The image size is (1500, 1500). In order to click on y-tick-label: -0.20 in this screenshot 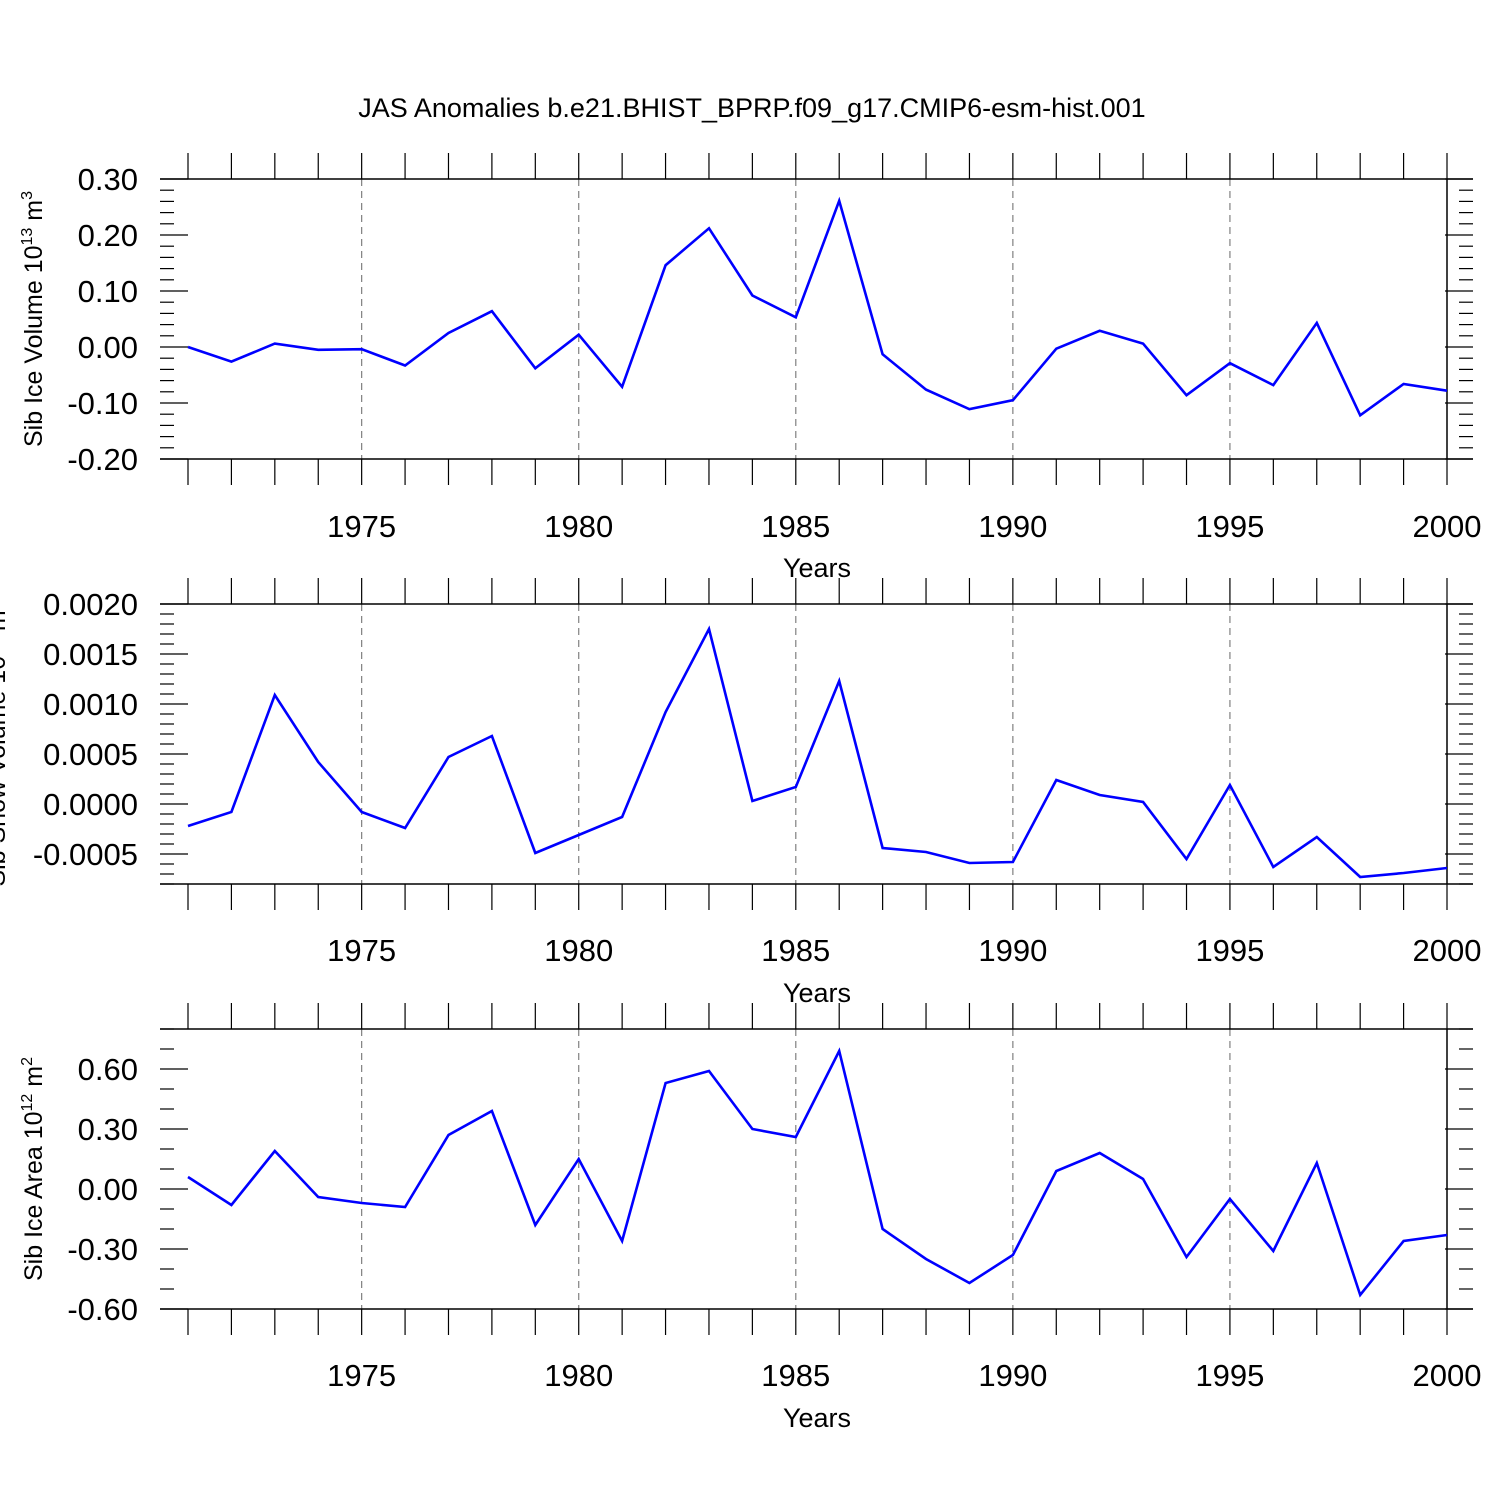, I will do `click(102, 459)`.